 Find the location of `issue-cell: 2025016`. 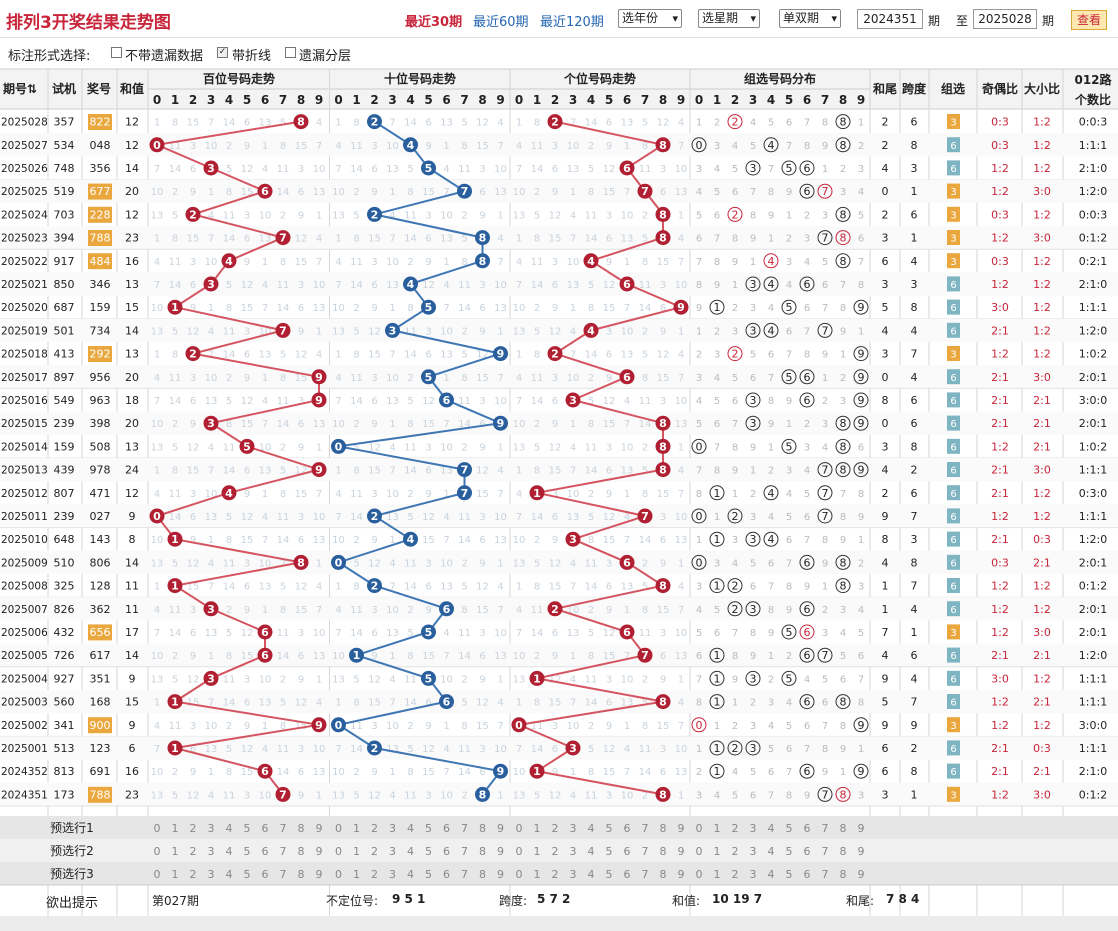

issue-cell: 2025016 is located at coordinates (24, 401).